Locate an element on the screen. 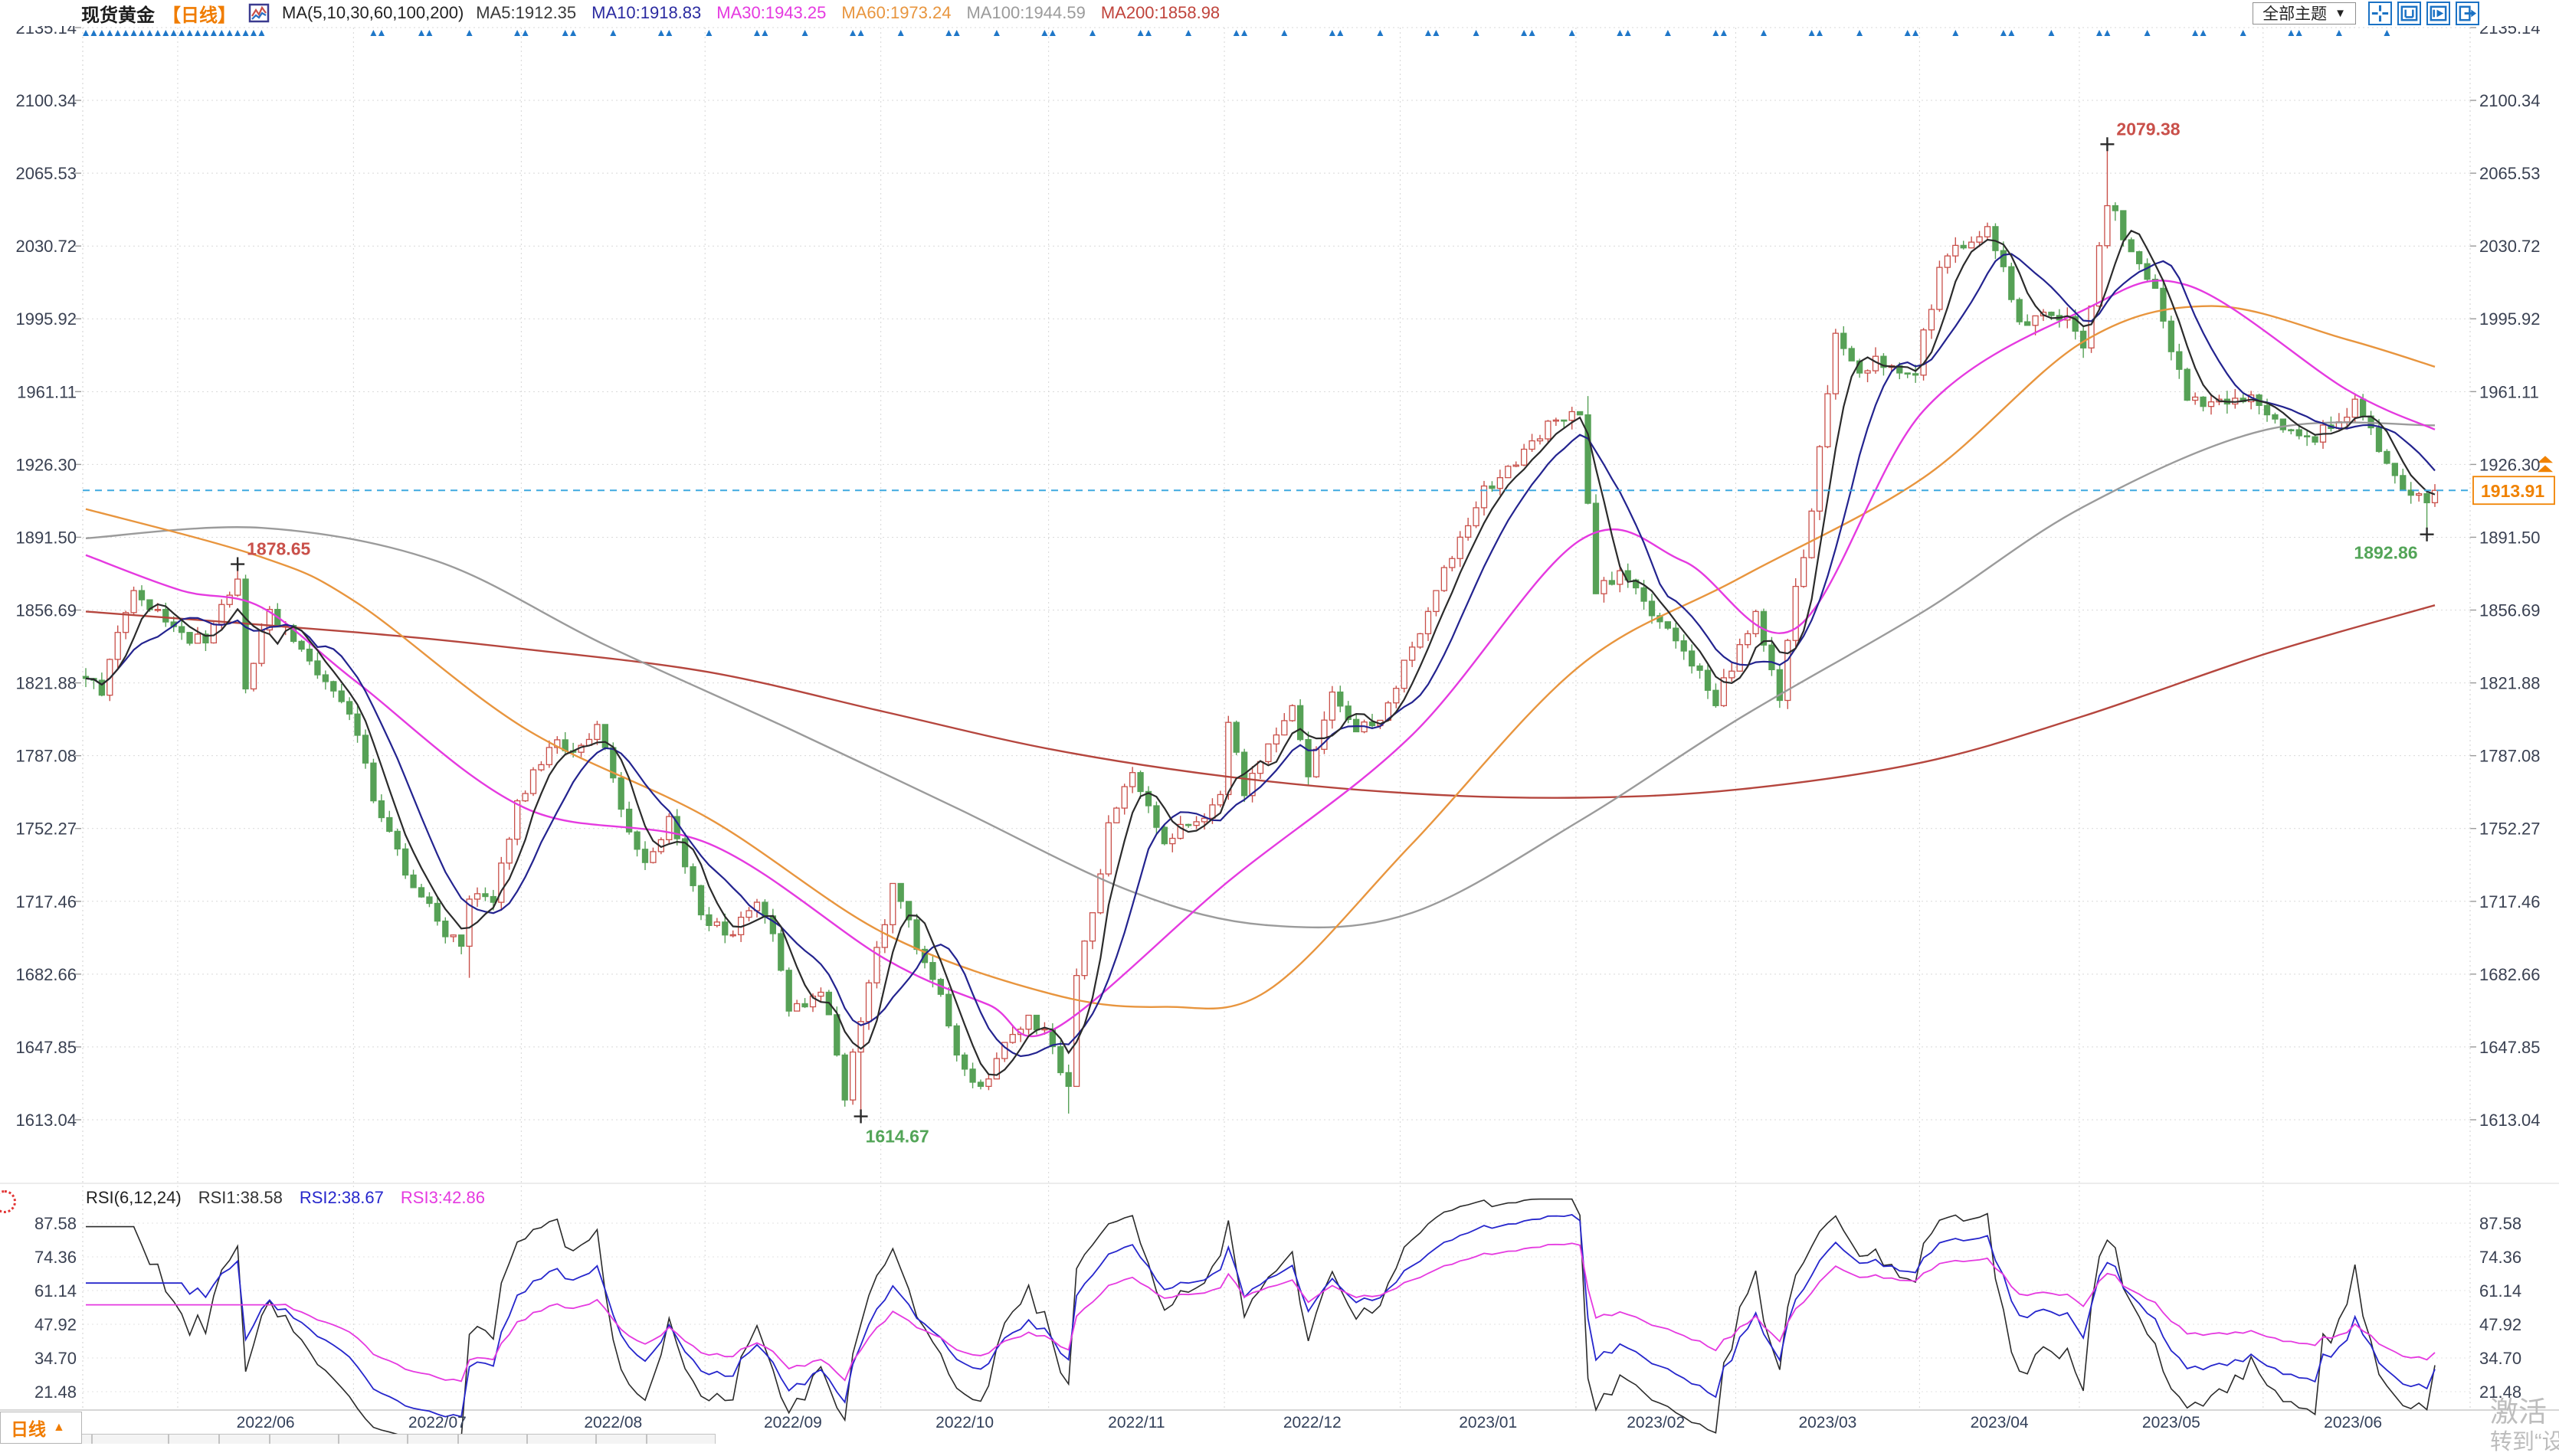  price-tick-right: 1891.50 is located at coordinates (2510, 538).